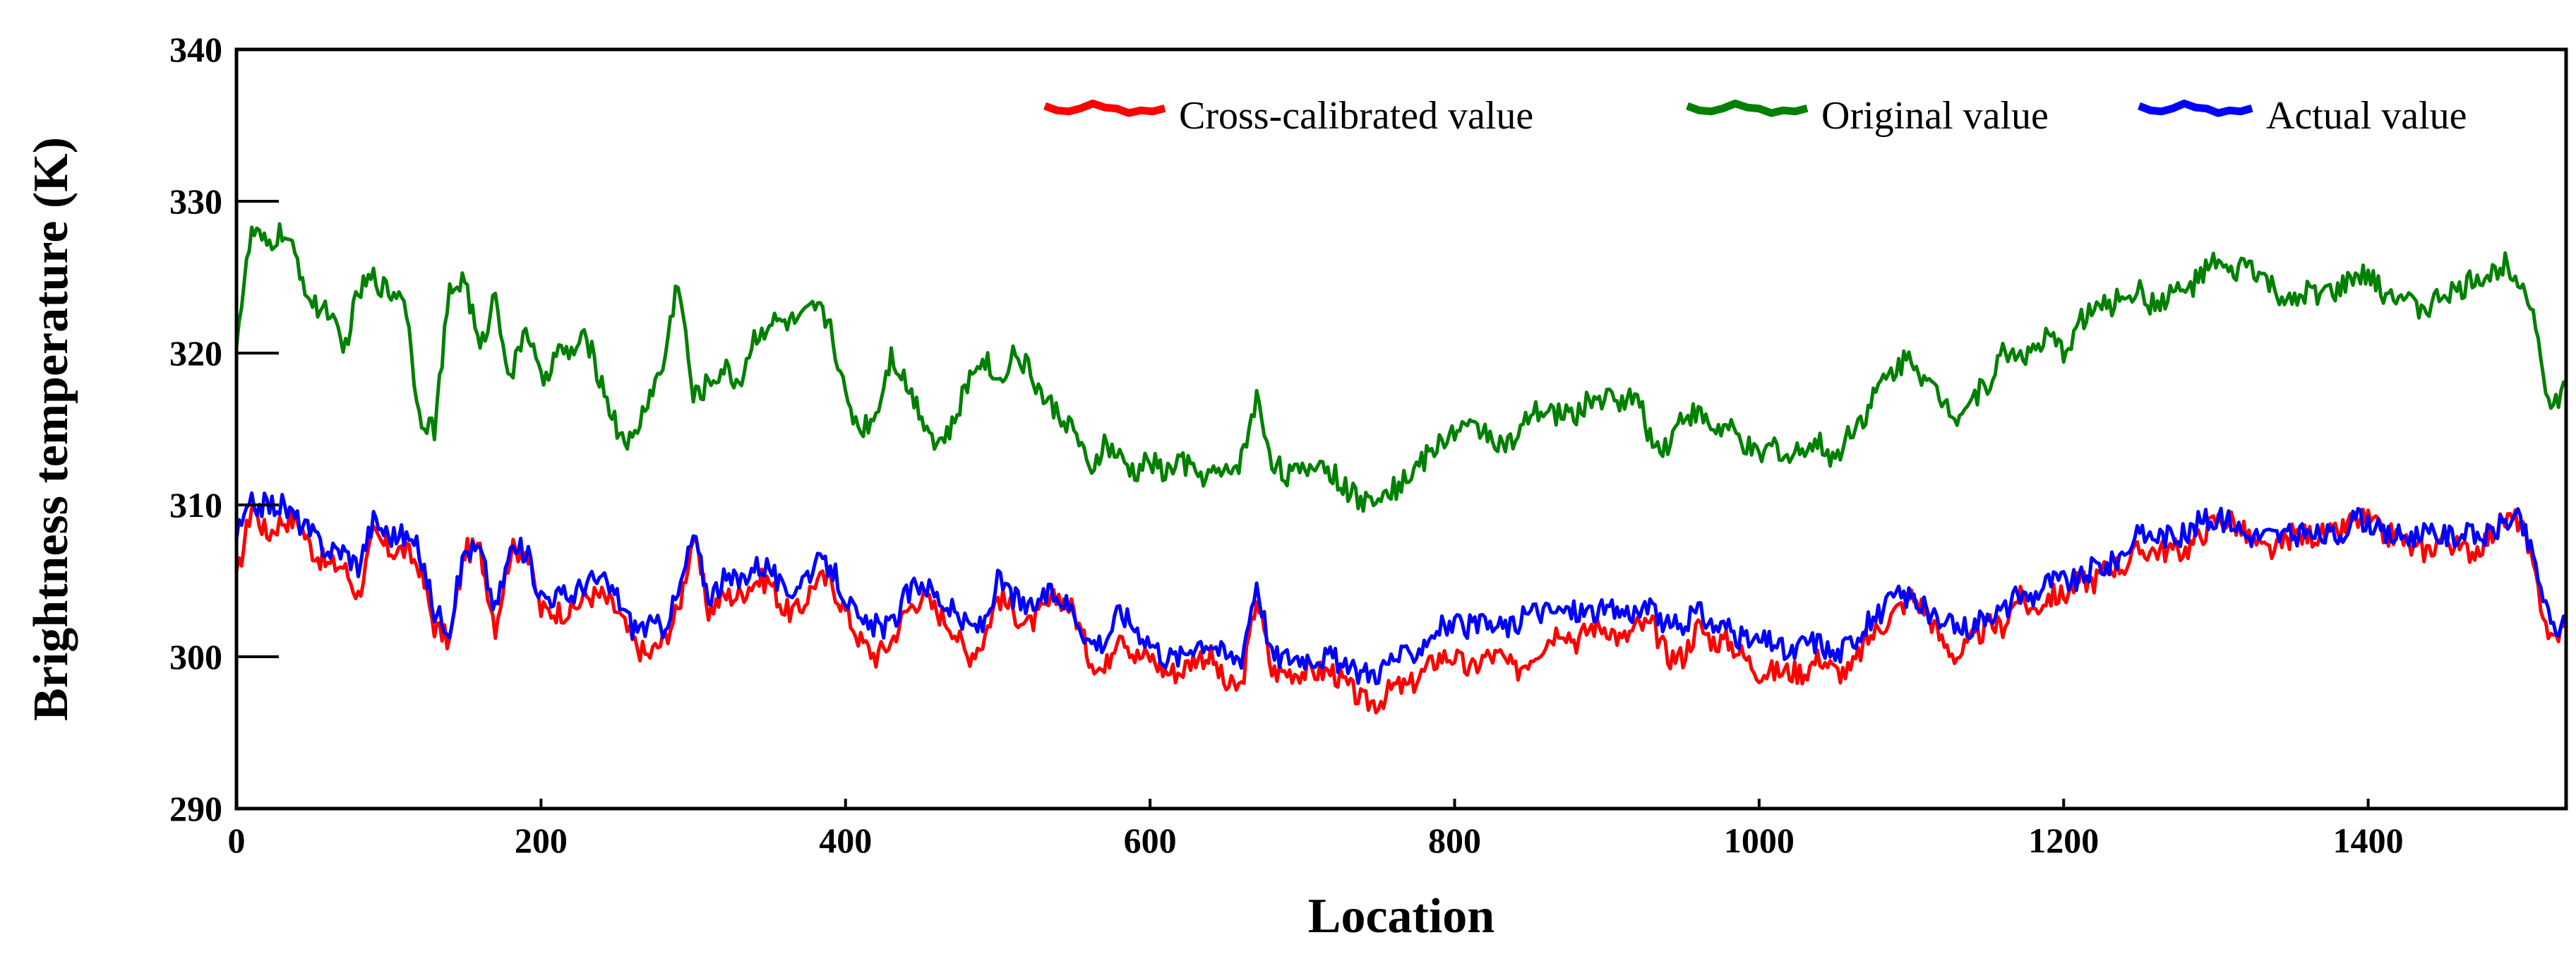 This screenshot has width=2576, height=959. I want to click on y-tick-label: 330, so click(195, 201).